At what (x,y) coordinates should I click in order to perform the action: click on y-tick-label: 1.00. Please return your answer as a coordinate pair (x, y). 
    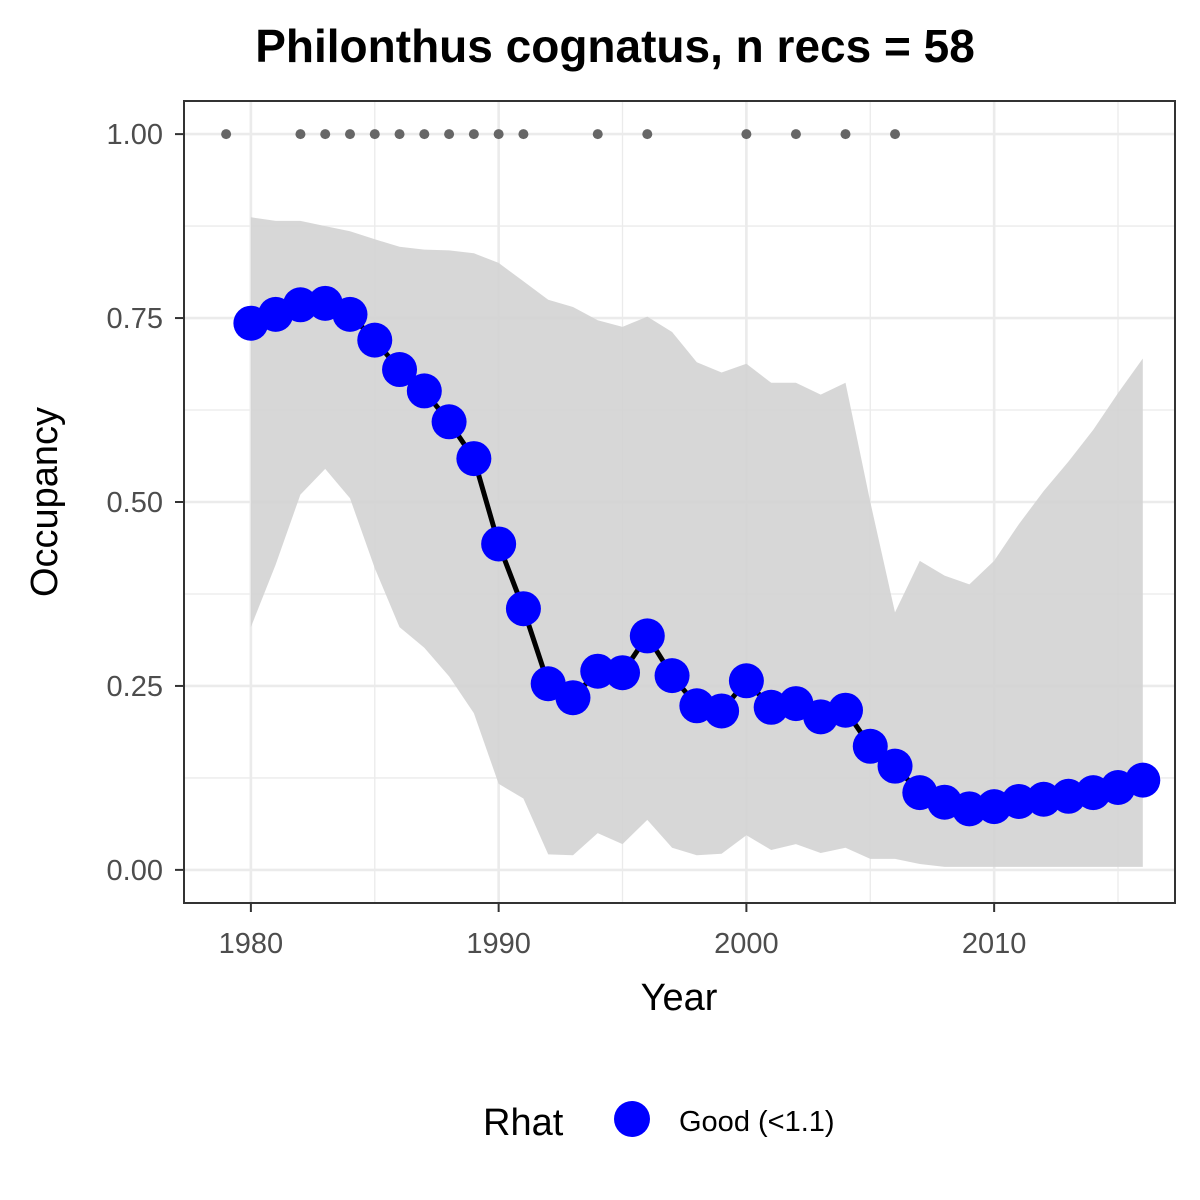
    Looking at the image, I should click on (135, 135).